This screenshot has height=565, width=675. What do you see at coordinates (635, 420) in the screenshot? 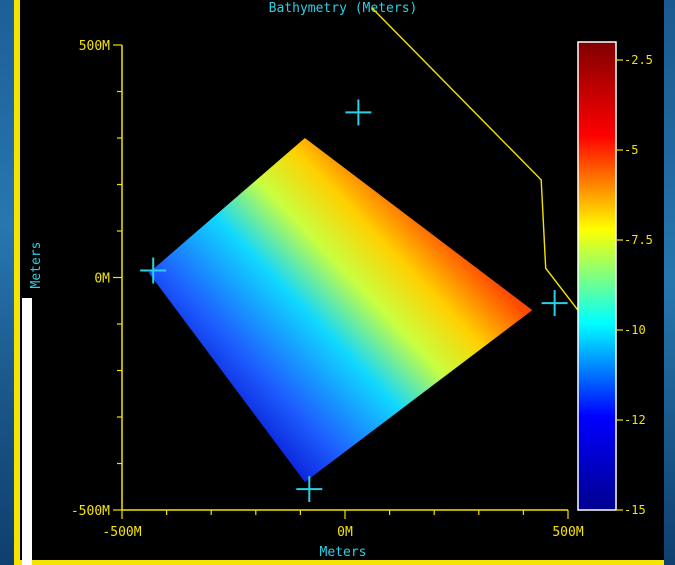
I see `colorbar-tick-label: -12` at bounding box center [635, 420].